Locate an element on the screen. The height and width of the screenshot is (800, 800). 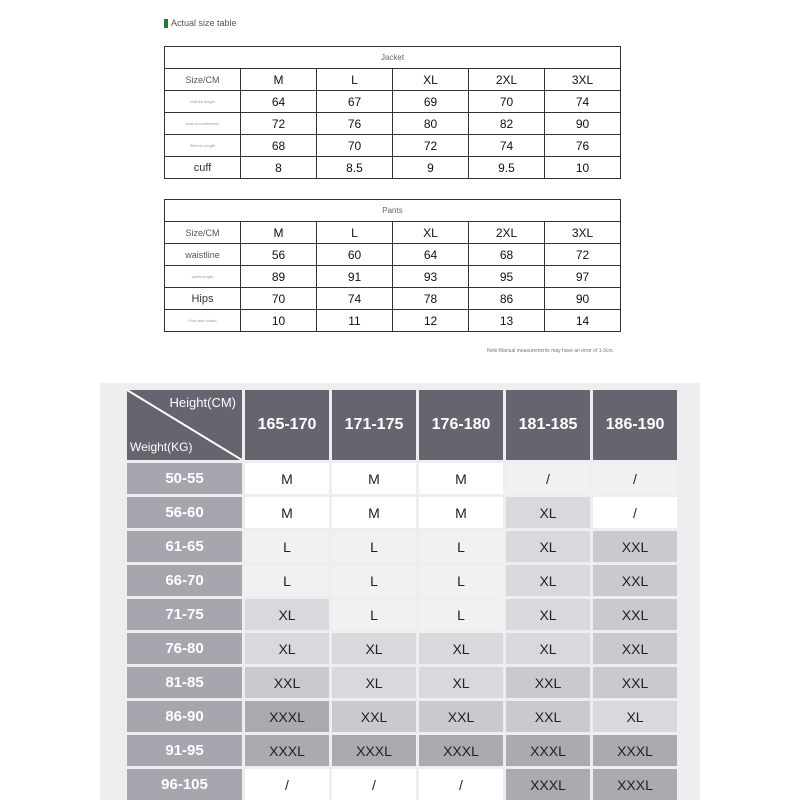
table-title-row: Jacket is located at coordinates (392, 57).